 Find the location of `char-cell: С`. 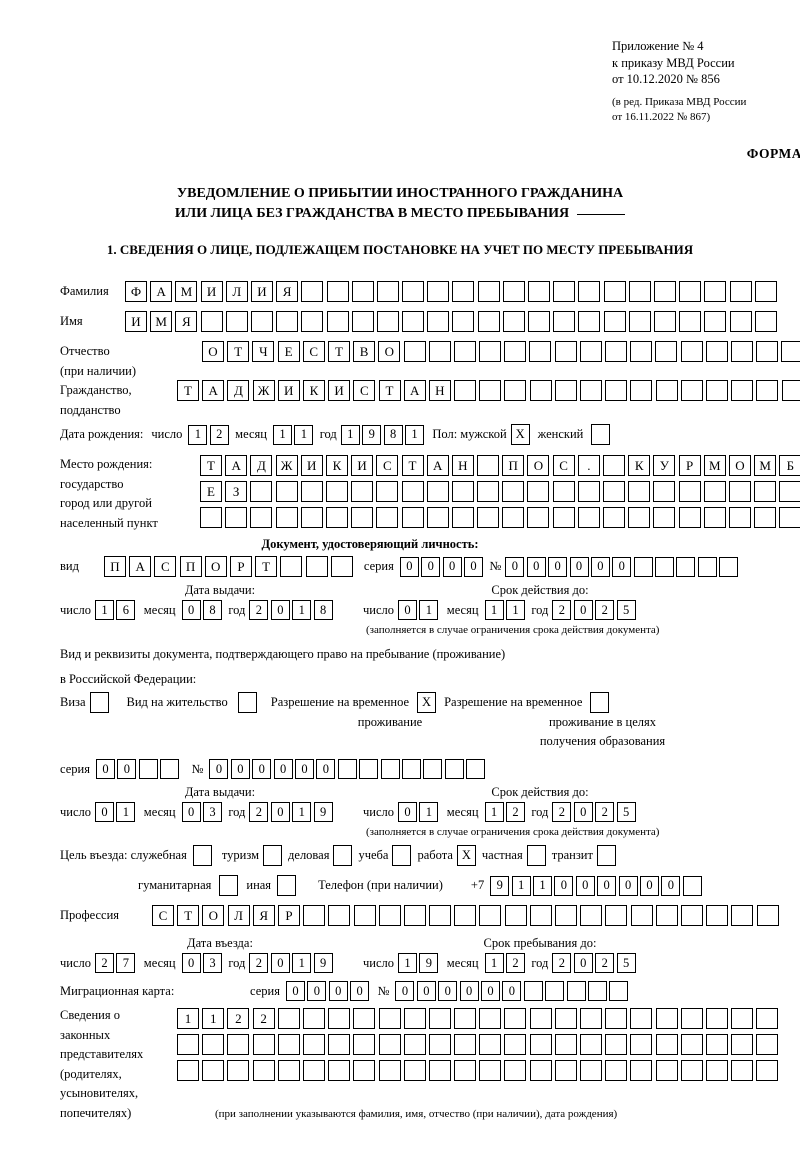

char-cell: С is located at coordinates (313, 351).